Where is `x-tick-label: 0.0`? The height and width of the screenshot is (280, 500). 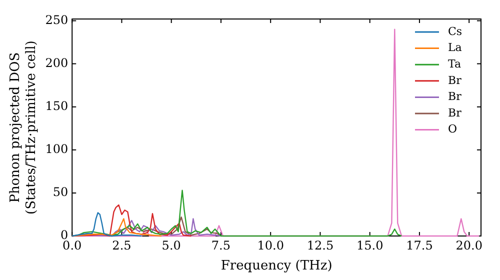
x-tick-label: 0.0 is located at coordinates (72, 245).